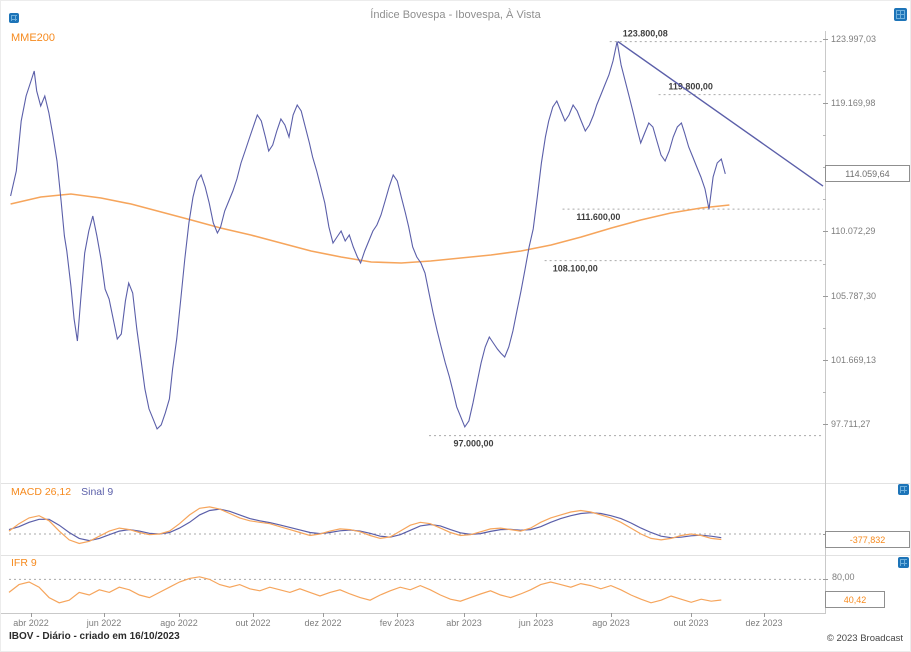  Describe the element at coordinates (864, 638) in the screenshot. I see `copyright-text: © 2023 Broadcast` at that location.